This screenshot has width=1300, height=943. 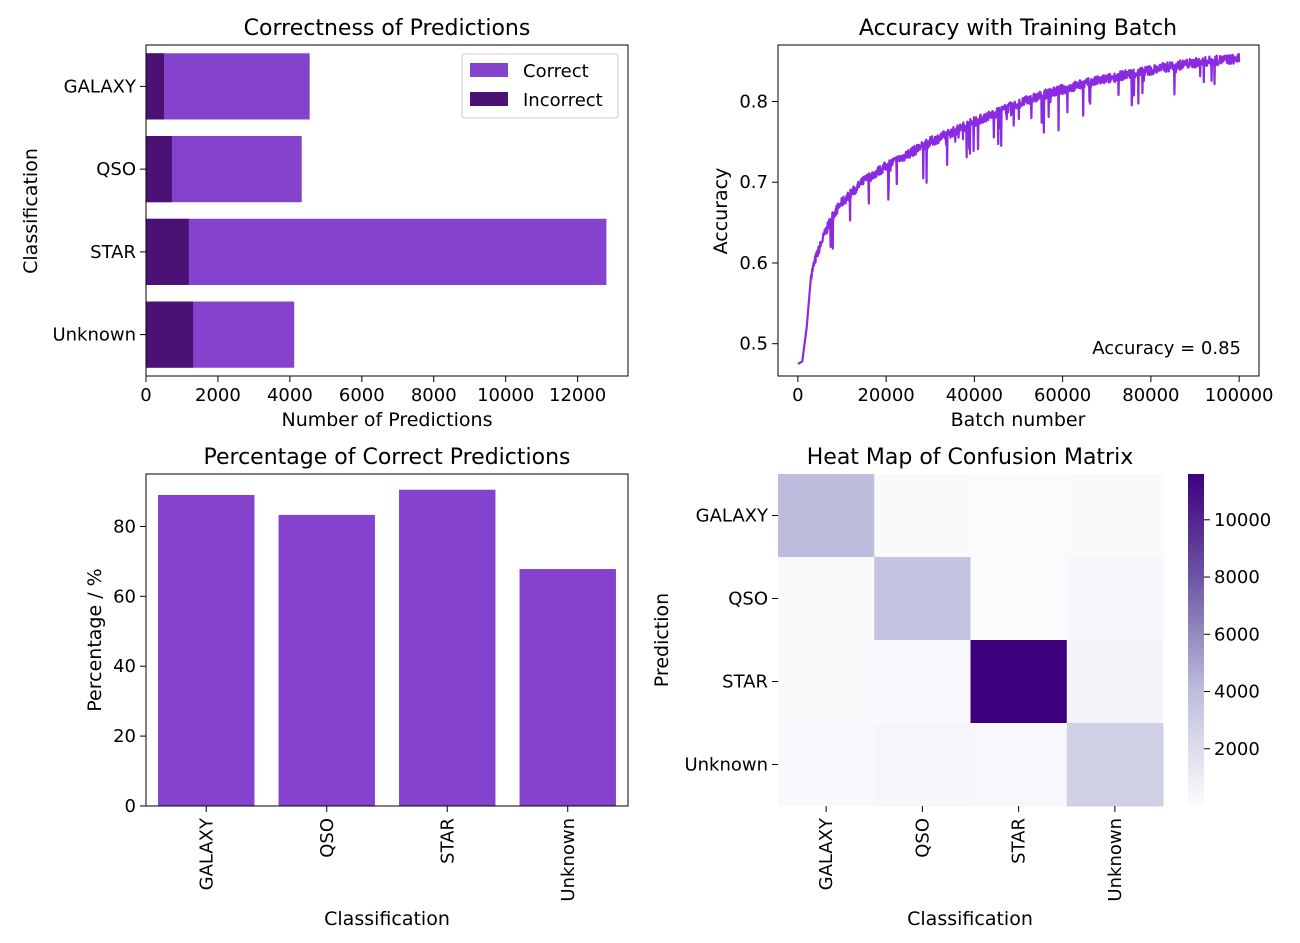 I want to click on colorbar: 2000 4000 6000 8000 10000, so click(x=1229, y=640).